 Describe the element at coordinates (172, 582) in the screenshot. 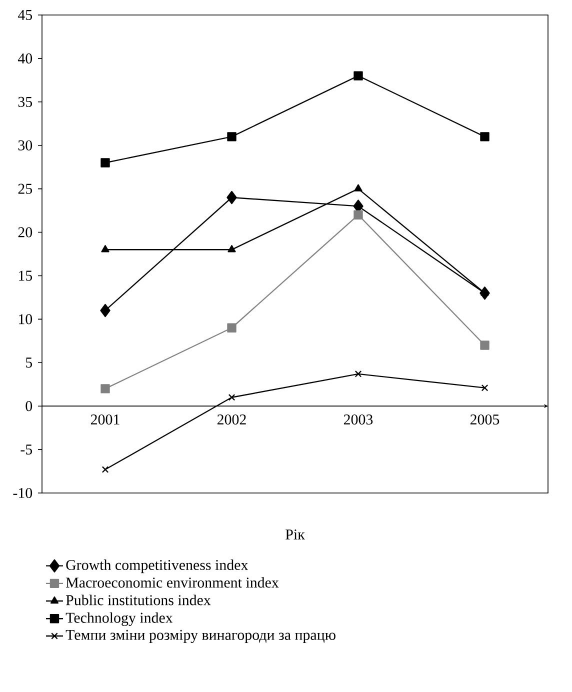

I see `legend-label: Macroeconomic environment index` at that location.